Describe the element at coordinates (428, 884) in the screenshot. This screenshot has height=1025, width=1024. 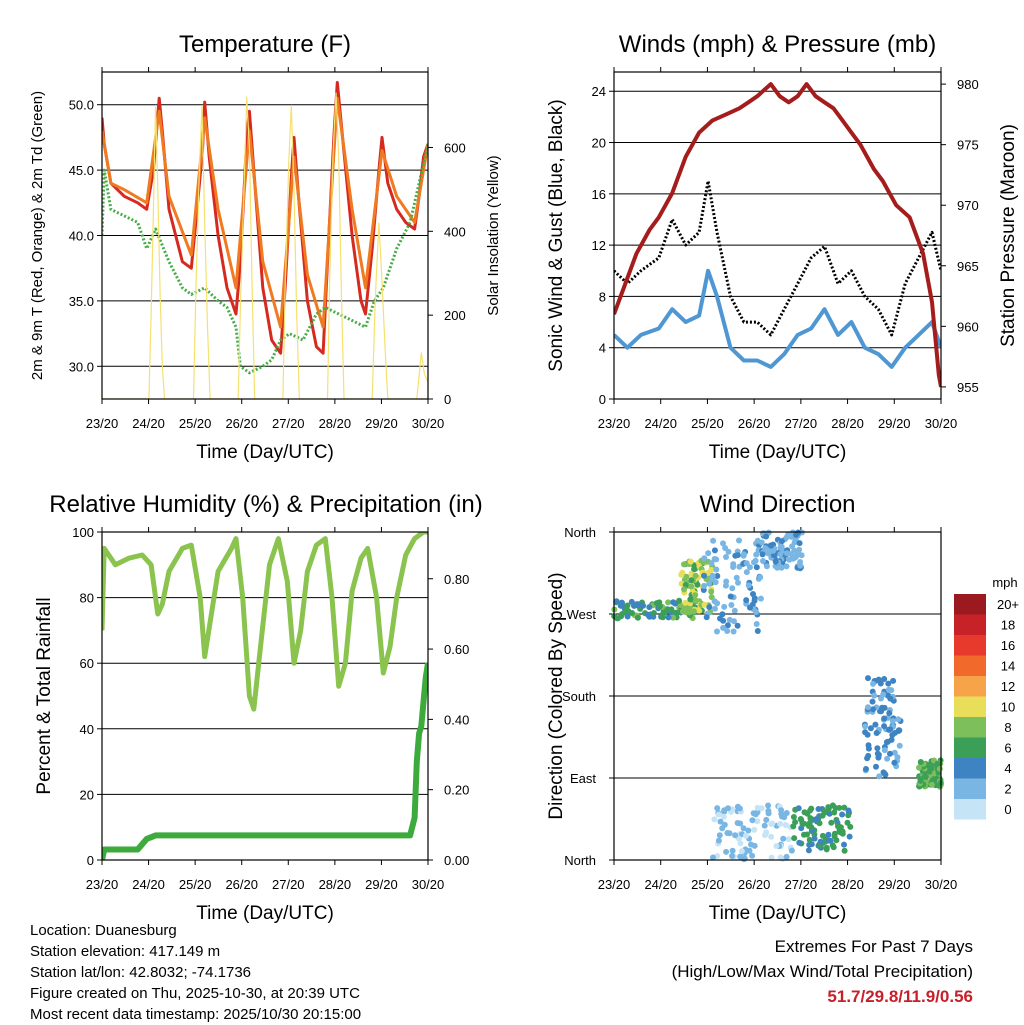
I see `x-tick-label: 30/20` at that location.